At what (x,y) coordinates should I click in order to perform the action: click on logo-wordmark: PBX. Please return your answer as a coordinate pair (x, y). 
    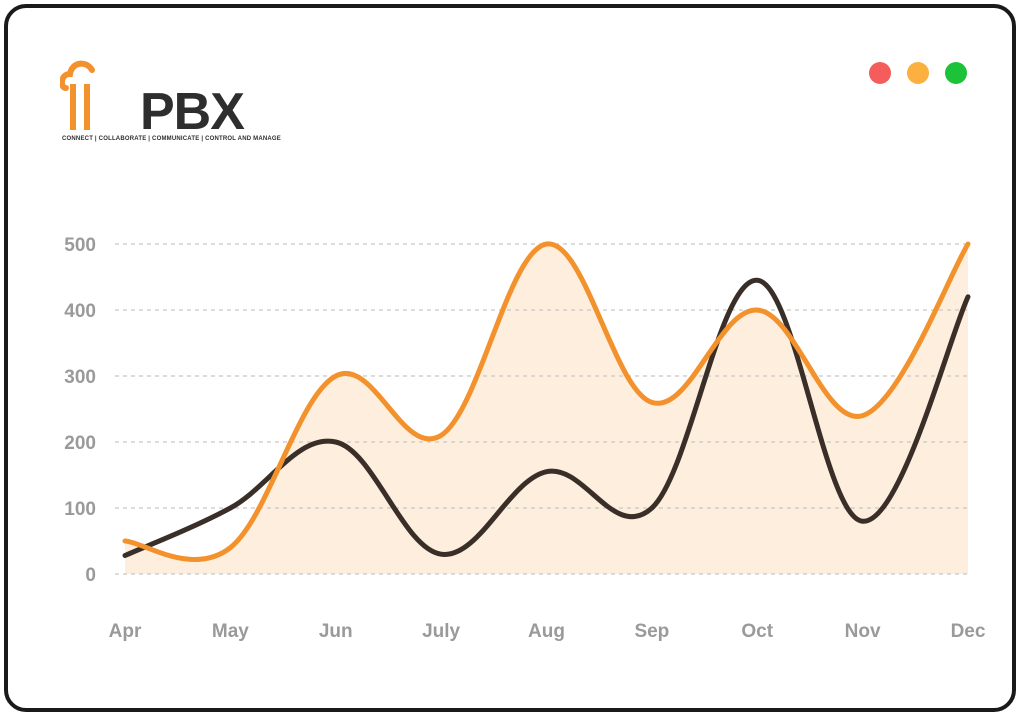
    Looking at the image, I should click on (192, 112).